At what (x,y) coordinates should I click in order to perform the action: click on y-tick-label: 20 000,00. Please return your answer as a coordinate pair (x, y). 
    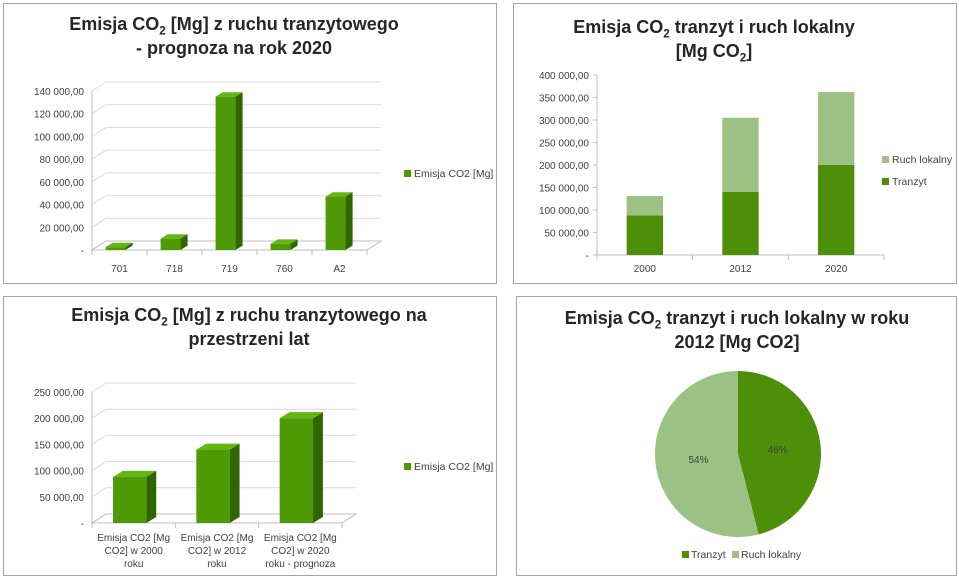
    Looking at the image, I should click on (62, 228).